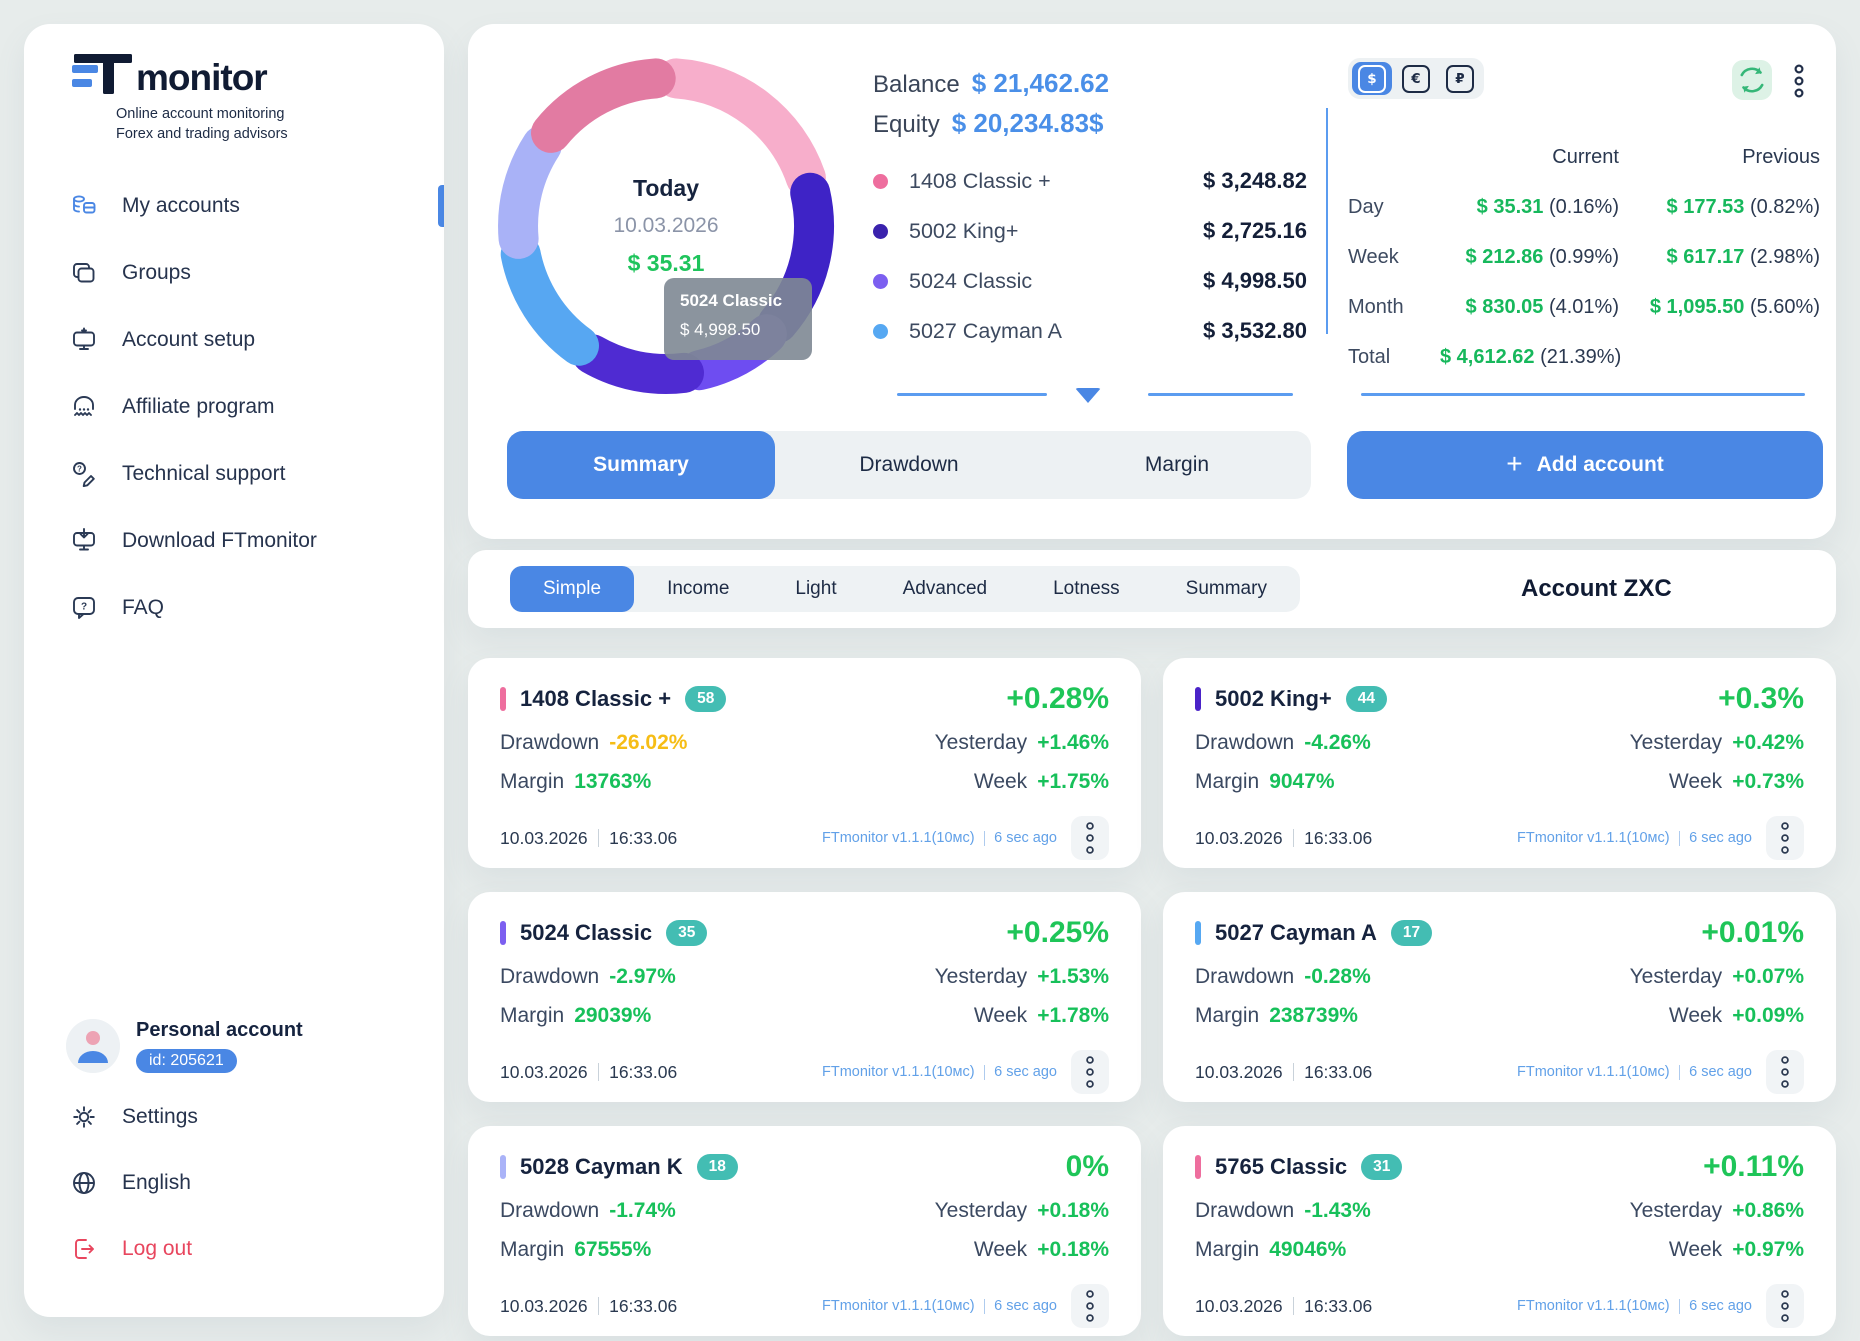  I want to click on pill-light: Light, so click(816, 588).